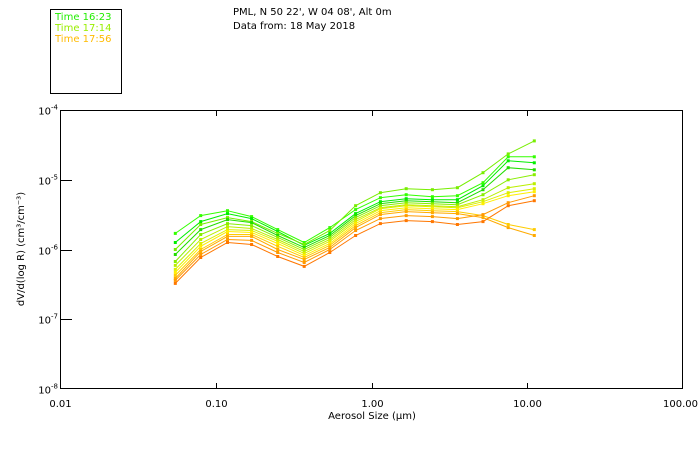 This screenshot has width=700, height=450. Describe the element at coordinates (55, 250) in the screenshot. I see `y-axis: 10-4 10-5 10-6 10-7 10-8` at that location.